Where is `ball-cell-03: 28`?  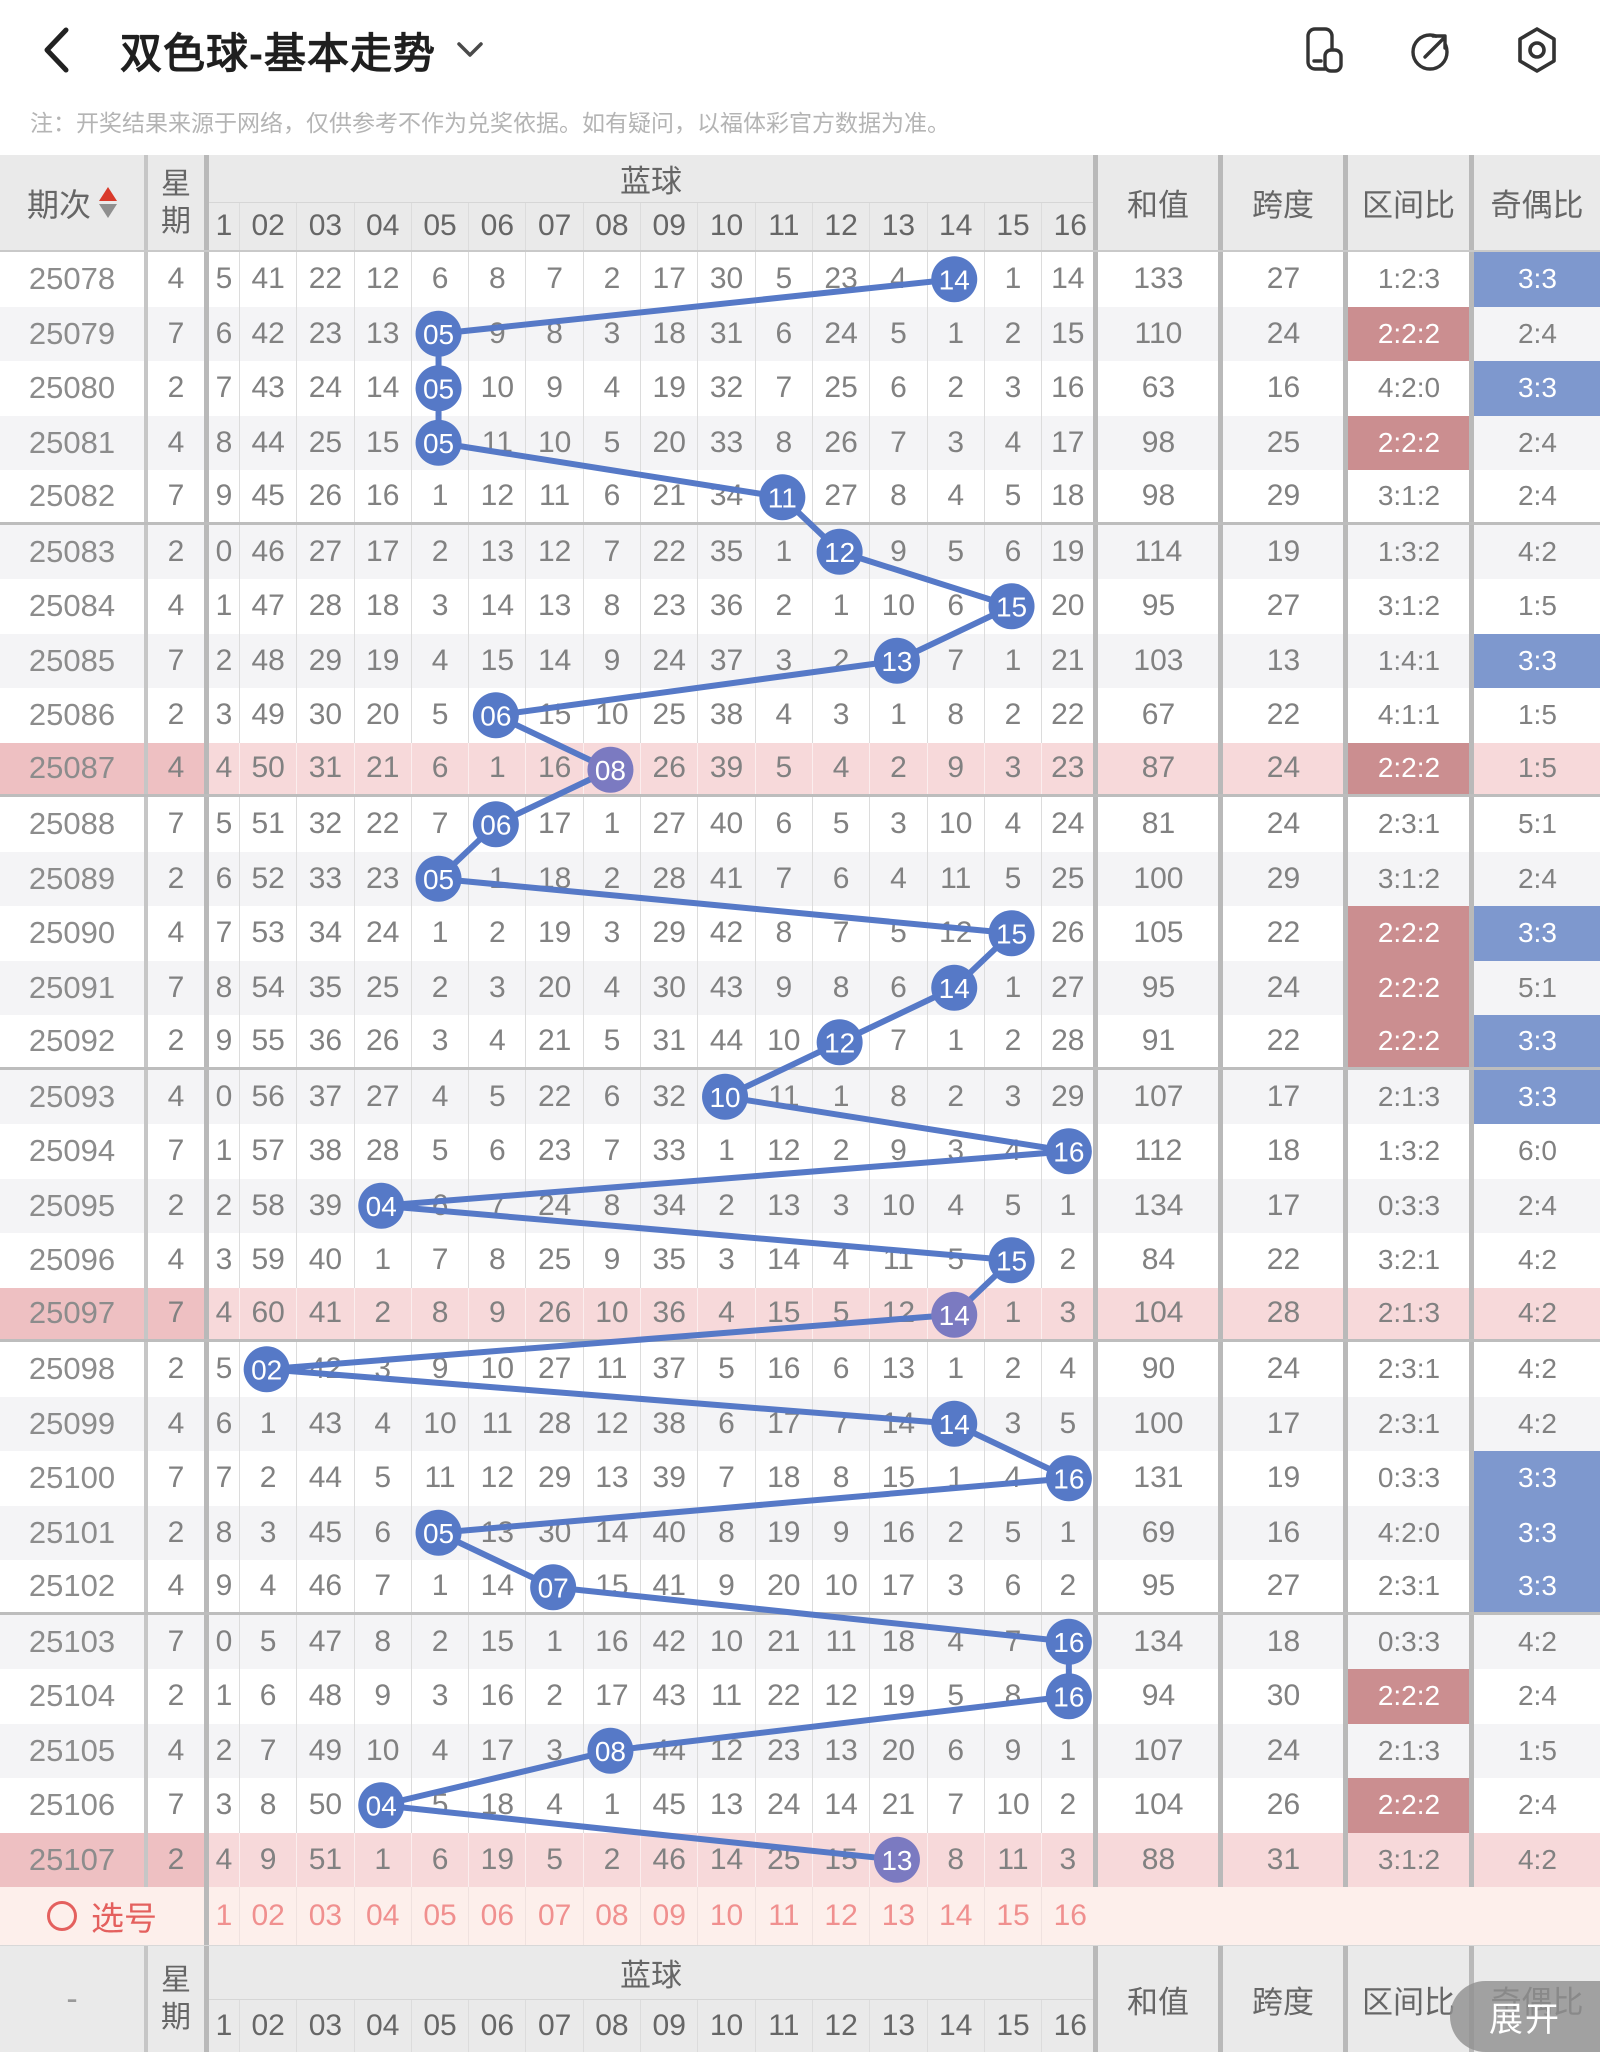 ball-cell-03: 28 is located at coordinates (324, 606).